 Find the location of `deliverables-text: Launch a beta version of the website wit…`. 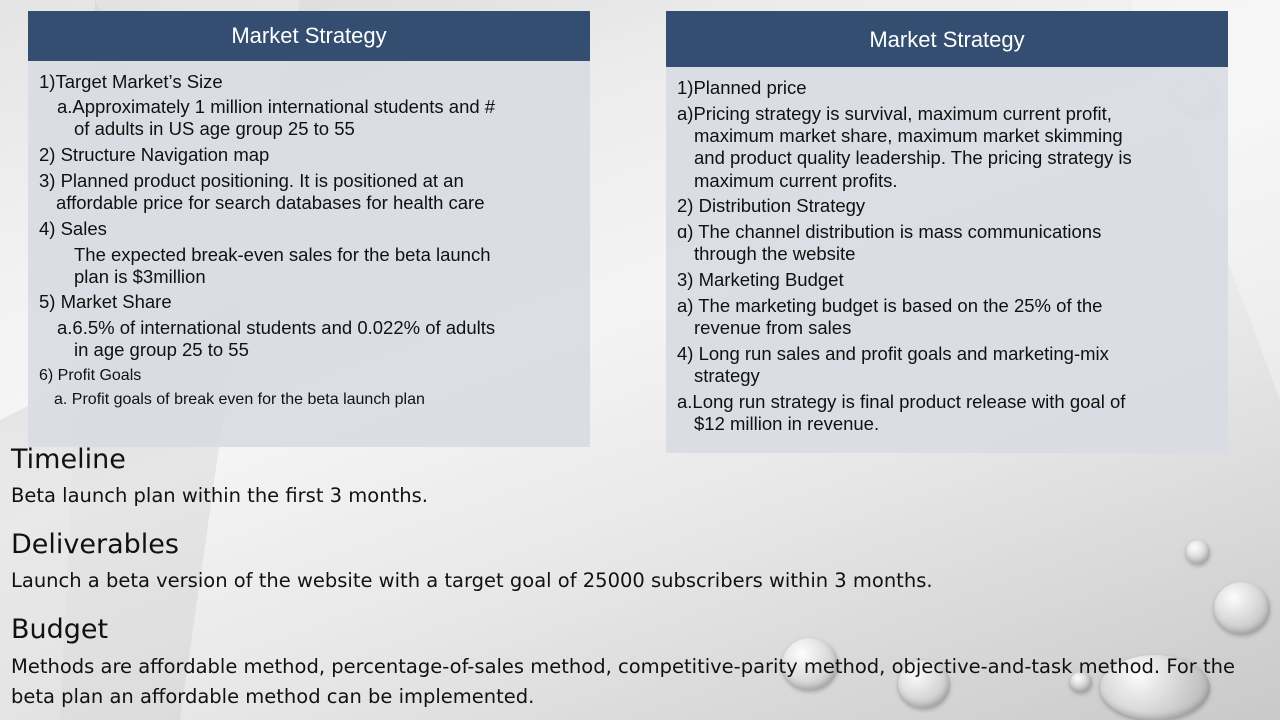

deliverables-text: Launch a beta version of the website wit… is located at coordinates (472, 580).